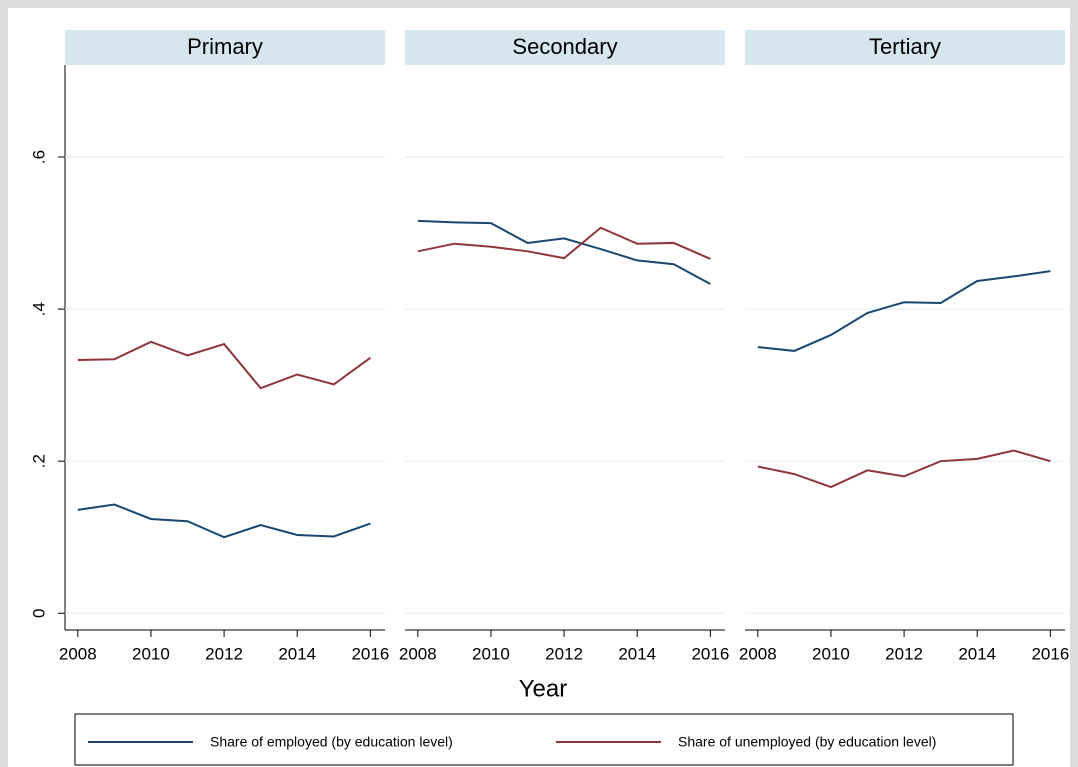 The height and width of the screenshot is (767, 1078). Describe the element at coordinates (544, 739) in the screenshot. I see `legend-box` at that location.